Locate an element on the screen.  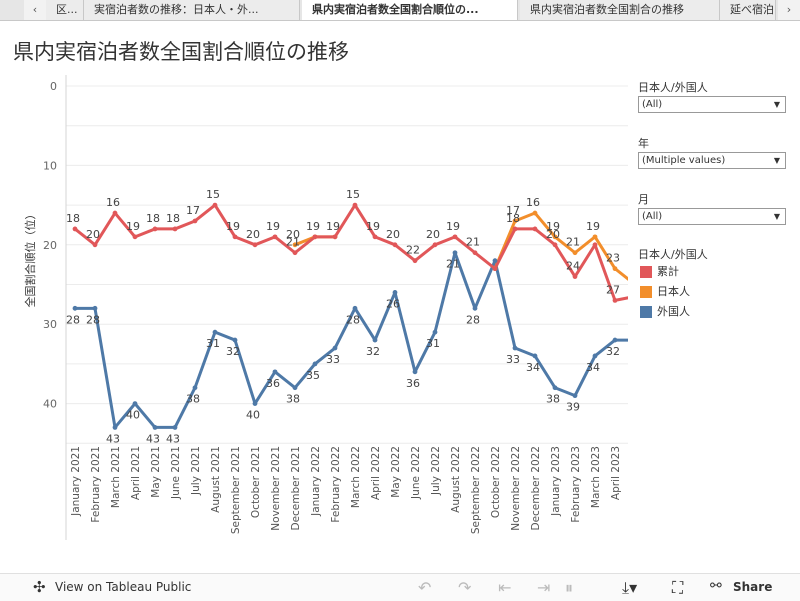
data-label-foreign: 35 is located at coordinates (313, 375).